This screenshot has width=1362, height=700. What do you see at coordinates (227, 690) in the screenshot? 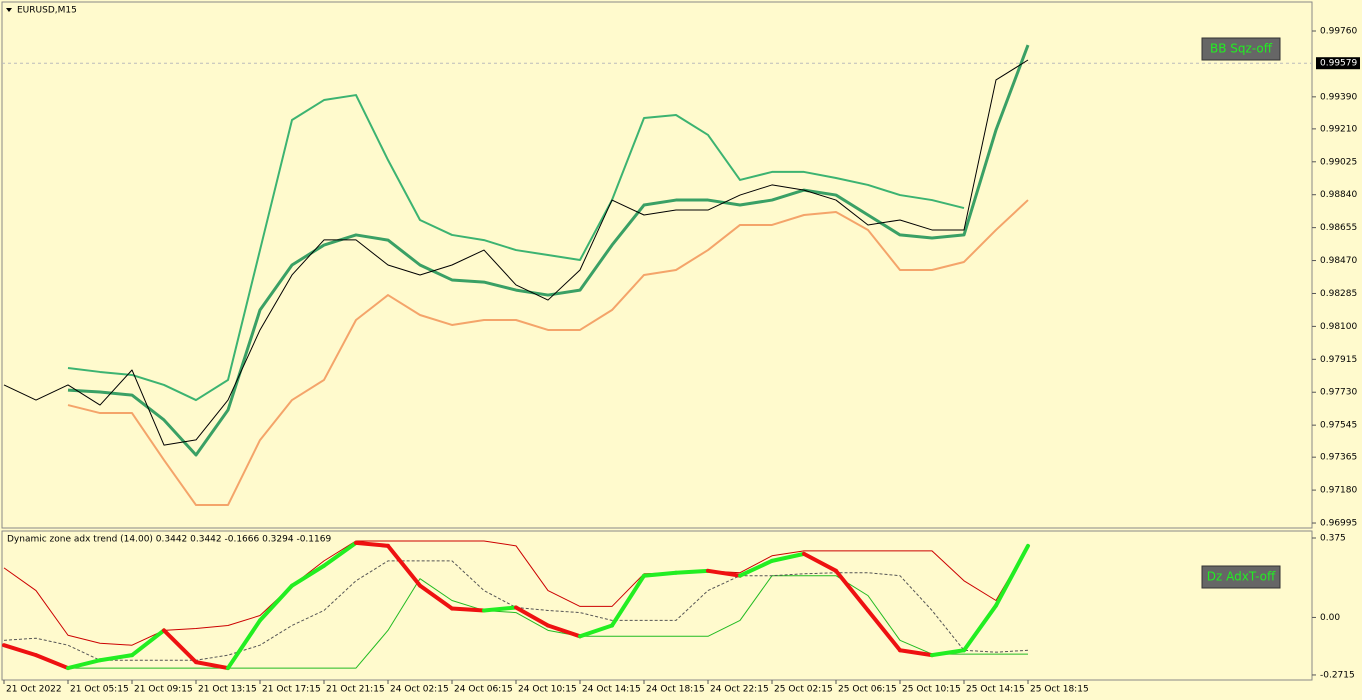
I see `x-tick-label: 21 Oct 13:15` at bounding box center [227, 690].